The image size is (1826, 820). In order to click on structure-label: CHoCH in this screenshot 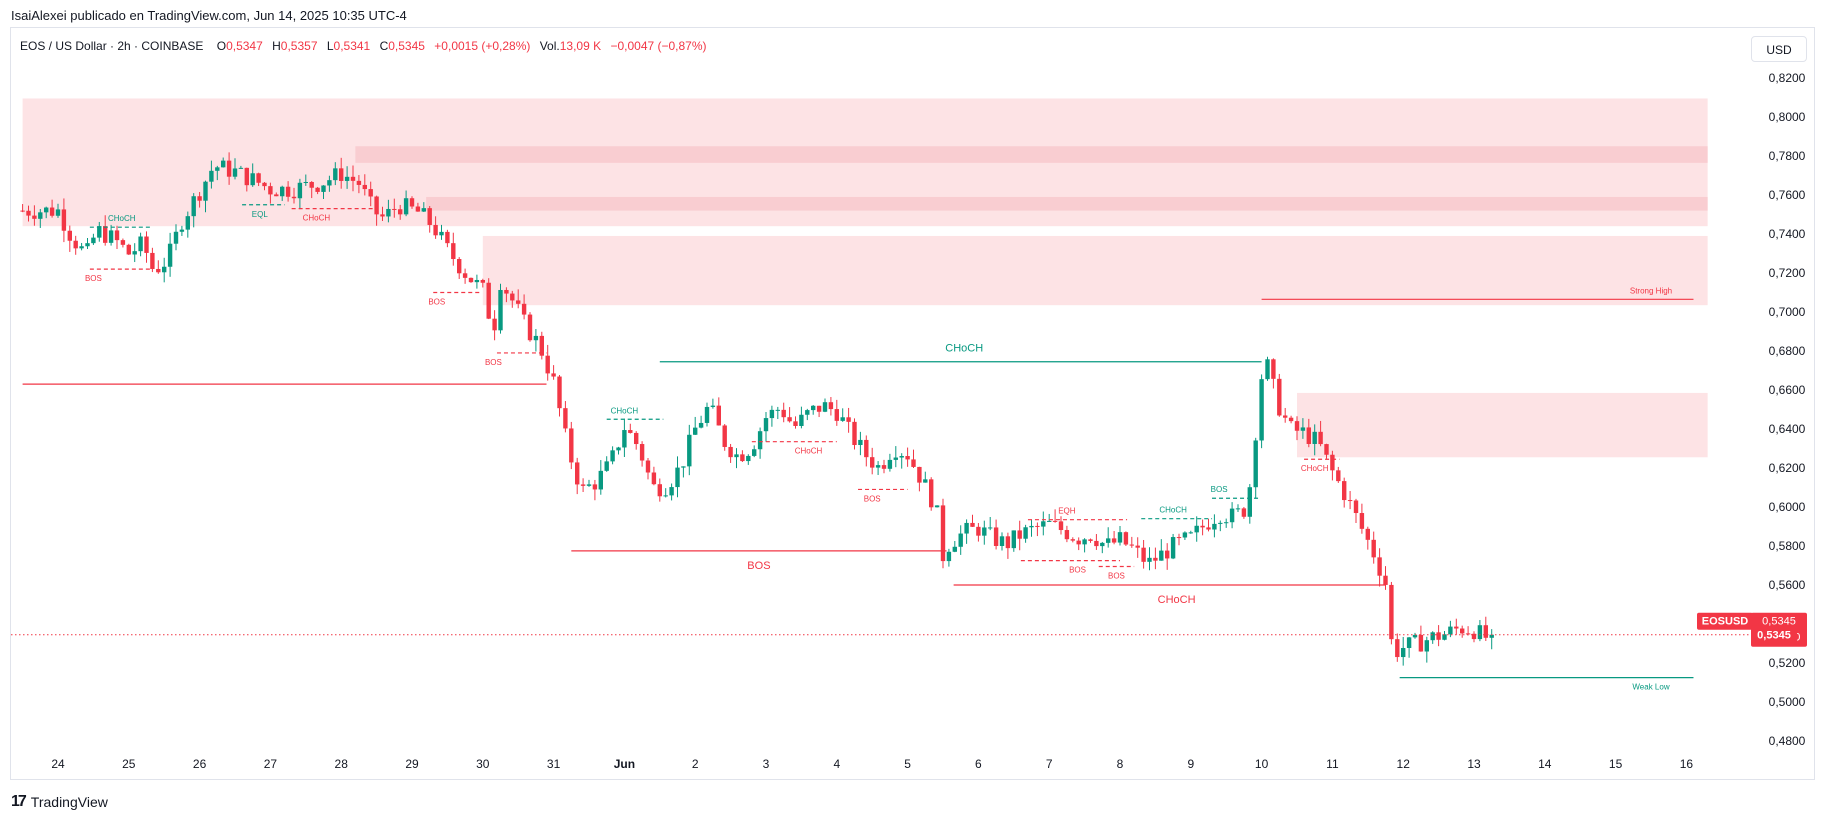, I will do `click(1177, 600)`.